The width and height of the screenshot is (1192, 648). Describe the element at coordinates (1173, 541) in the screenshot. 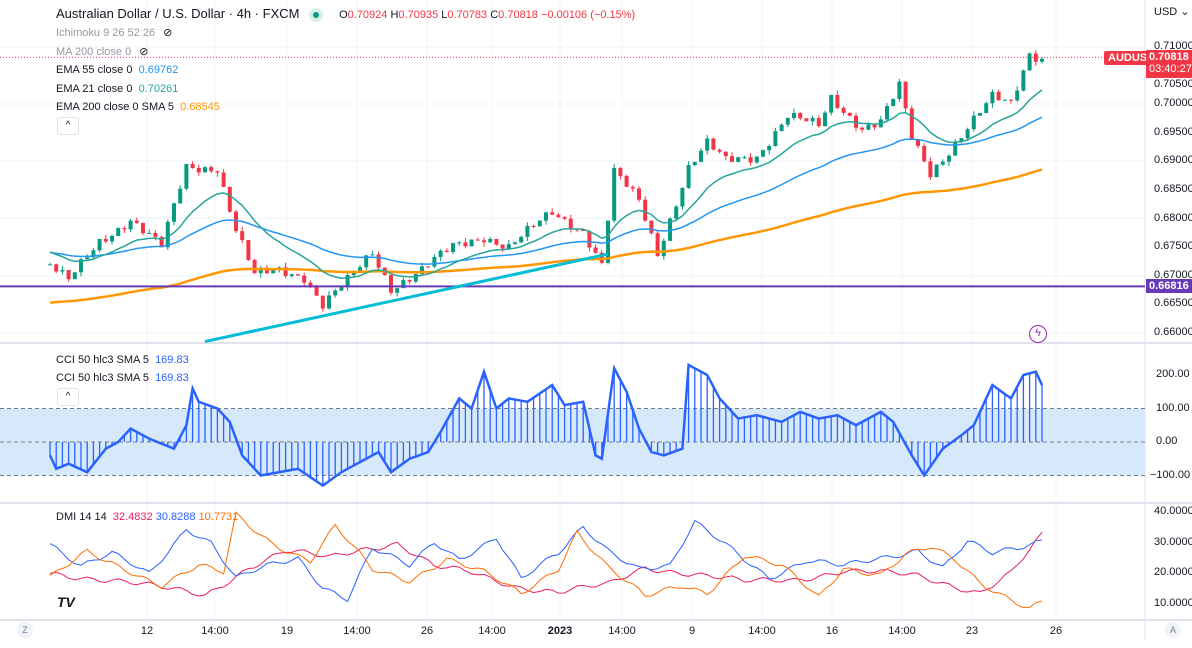

I see `dmi-axis-tick: 30.0000` at that location.